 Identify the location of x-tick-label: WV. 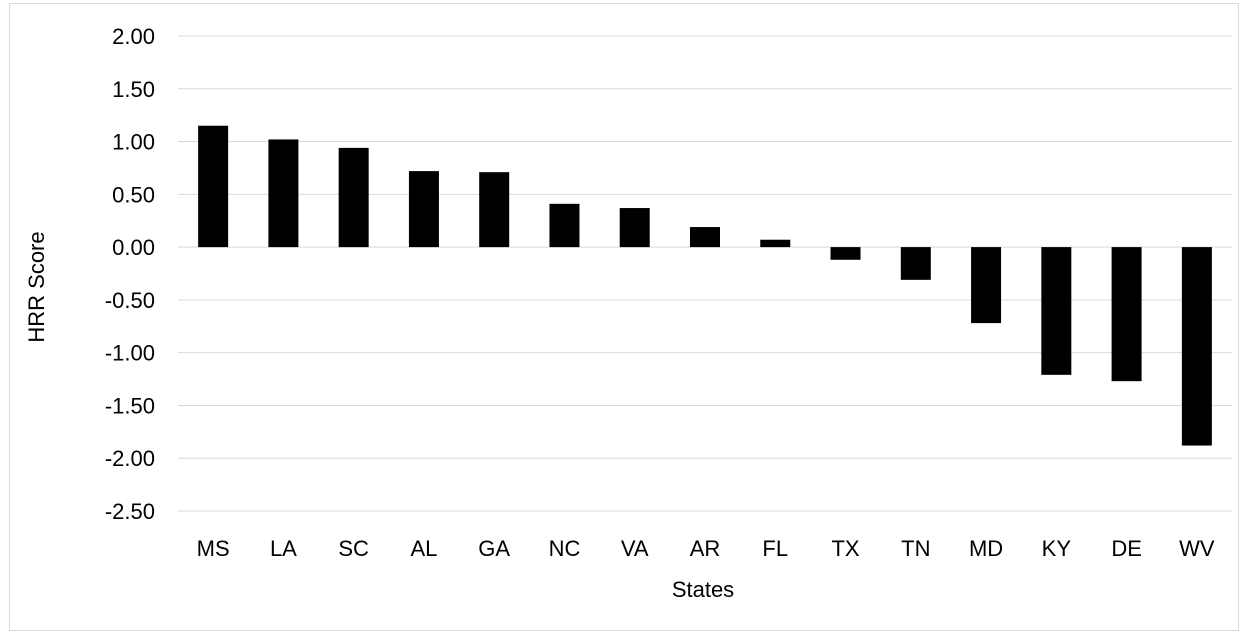
(1197, 548).